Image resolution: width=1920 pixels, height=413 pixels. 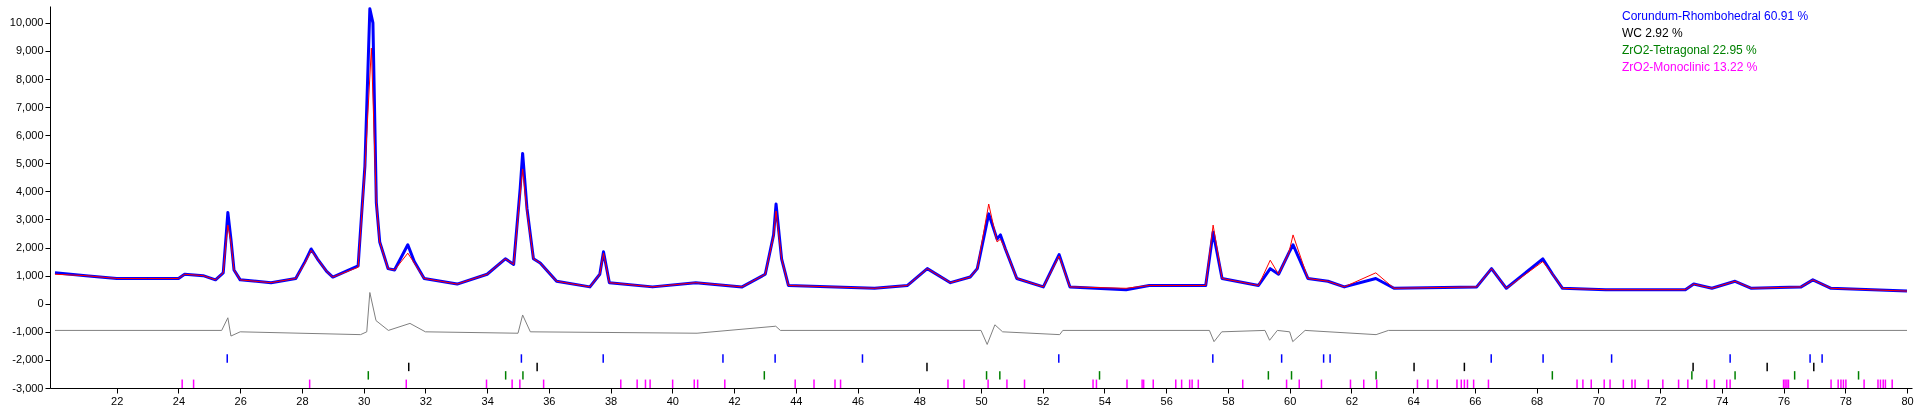 I want to click on x-tick-label: 62, so click(x=1352, y=400).